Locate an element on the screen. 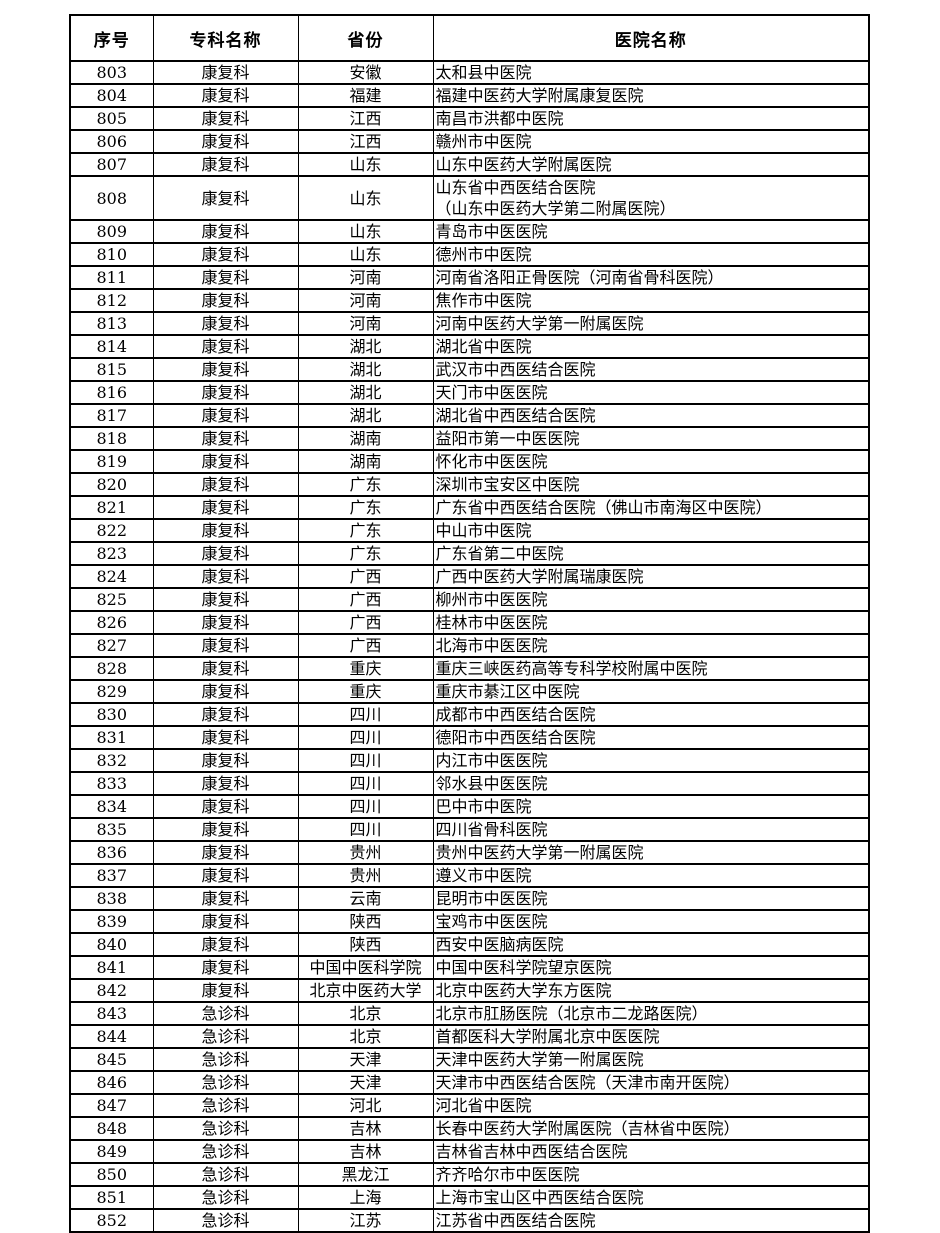 The image size is (940, 1233). cell-hospital: 北京市肛肠医院（北京市二龙路医院） is located at coordinates (651, 1013).